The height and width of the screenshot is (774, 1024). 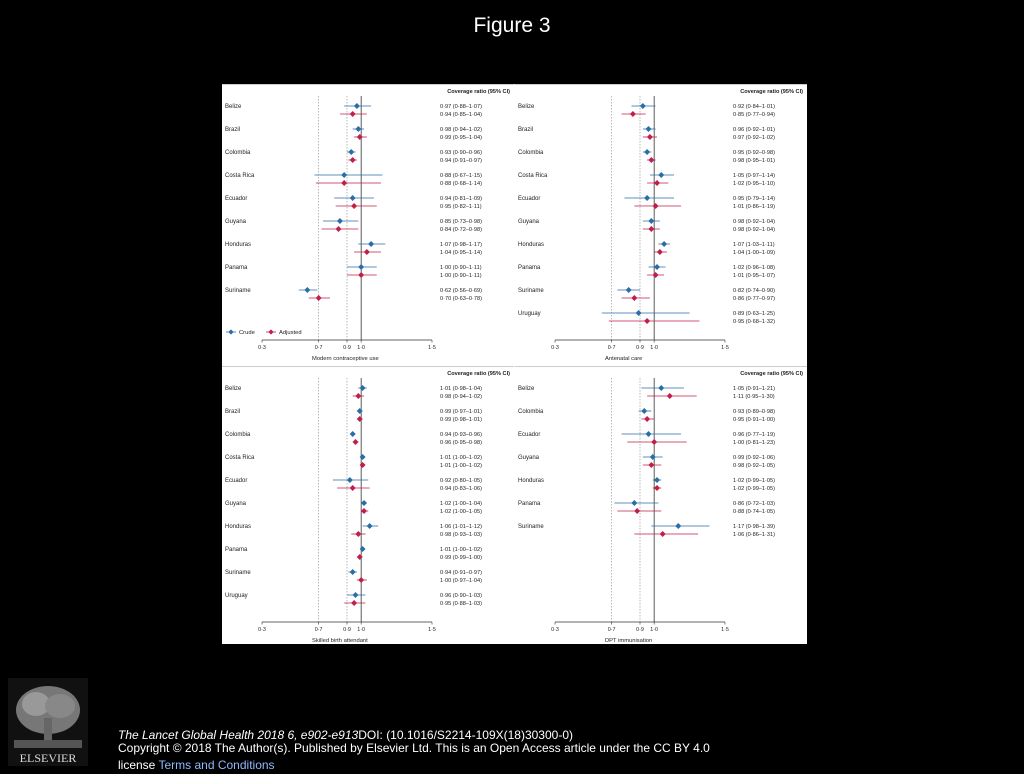 I want to click on panel-2-row-3-label: Costa Rica, so click(x=240, y=458).